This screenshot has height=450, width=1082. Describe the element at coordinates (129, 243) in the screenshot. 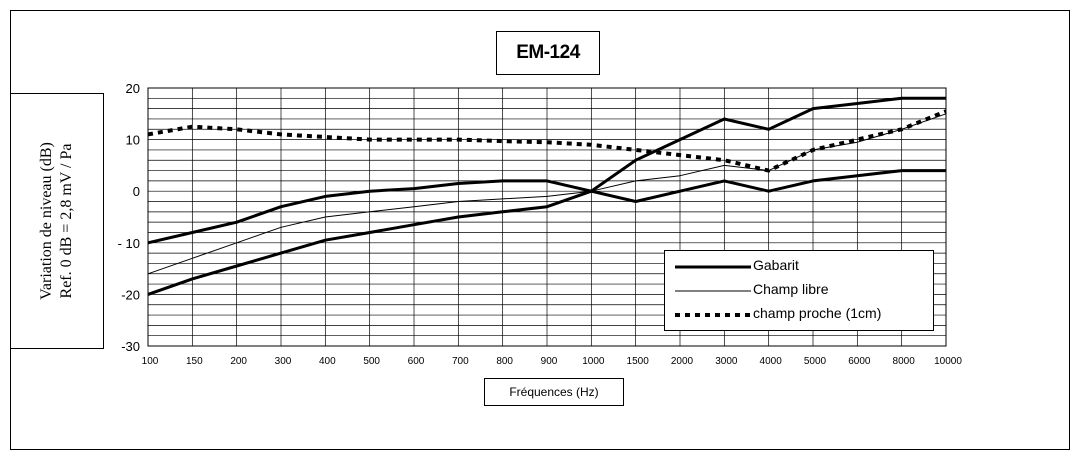

I see `y-tick-label: - 10` at that location.